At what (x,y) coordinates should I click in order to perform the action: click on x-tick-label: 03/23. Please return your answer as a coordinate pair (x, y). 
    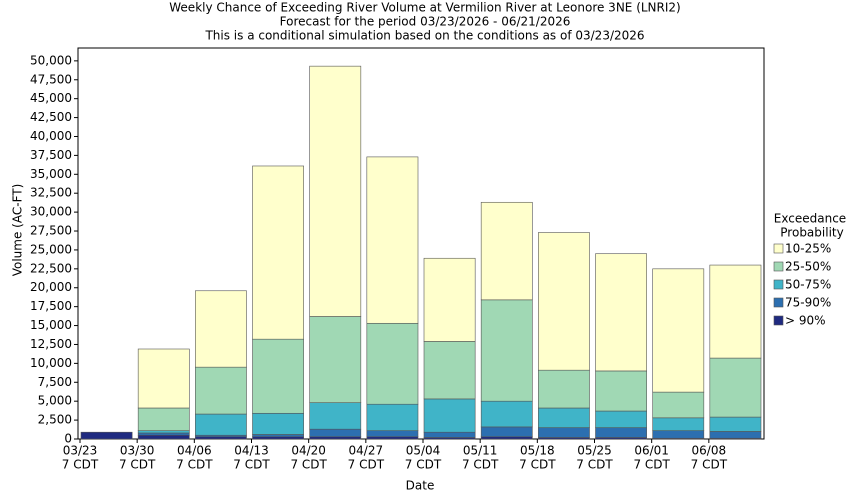
    Looking at the image, I should click on (80, 451).